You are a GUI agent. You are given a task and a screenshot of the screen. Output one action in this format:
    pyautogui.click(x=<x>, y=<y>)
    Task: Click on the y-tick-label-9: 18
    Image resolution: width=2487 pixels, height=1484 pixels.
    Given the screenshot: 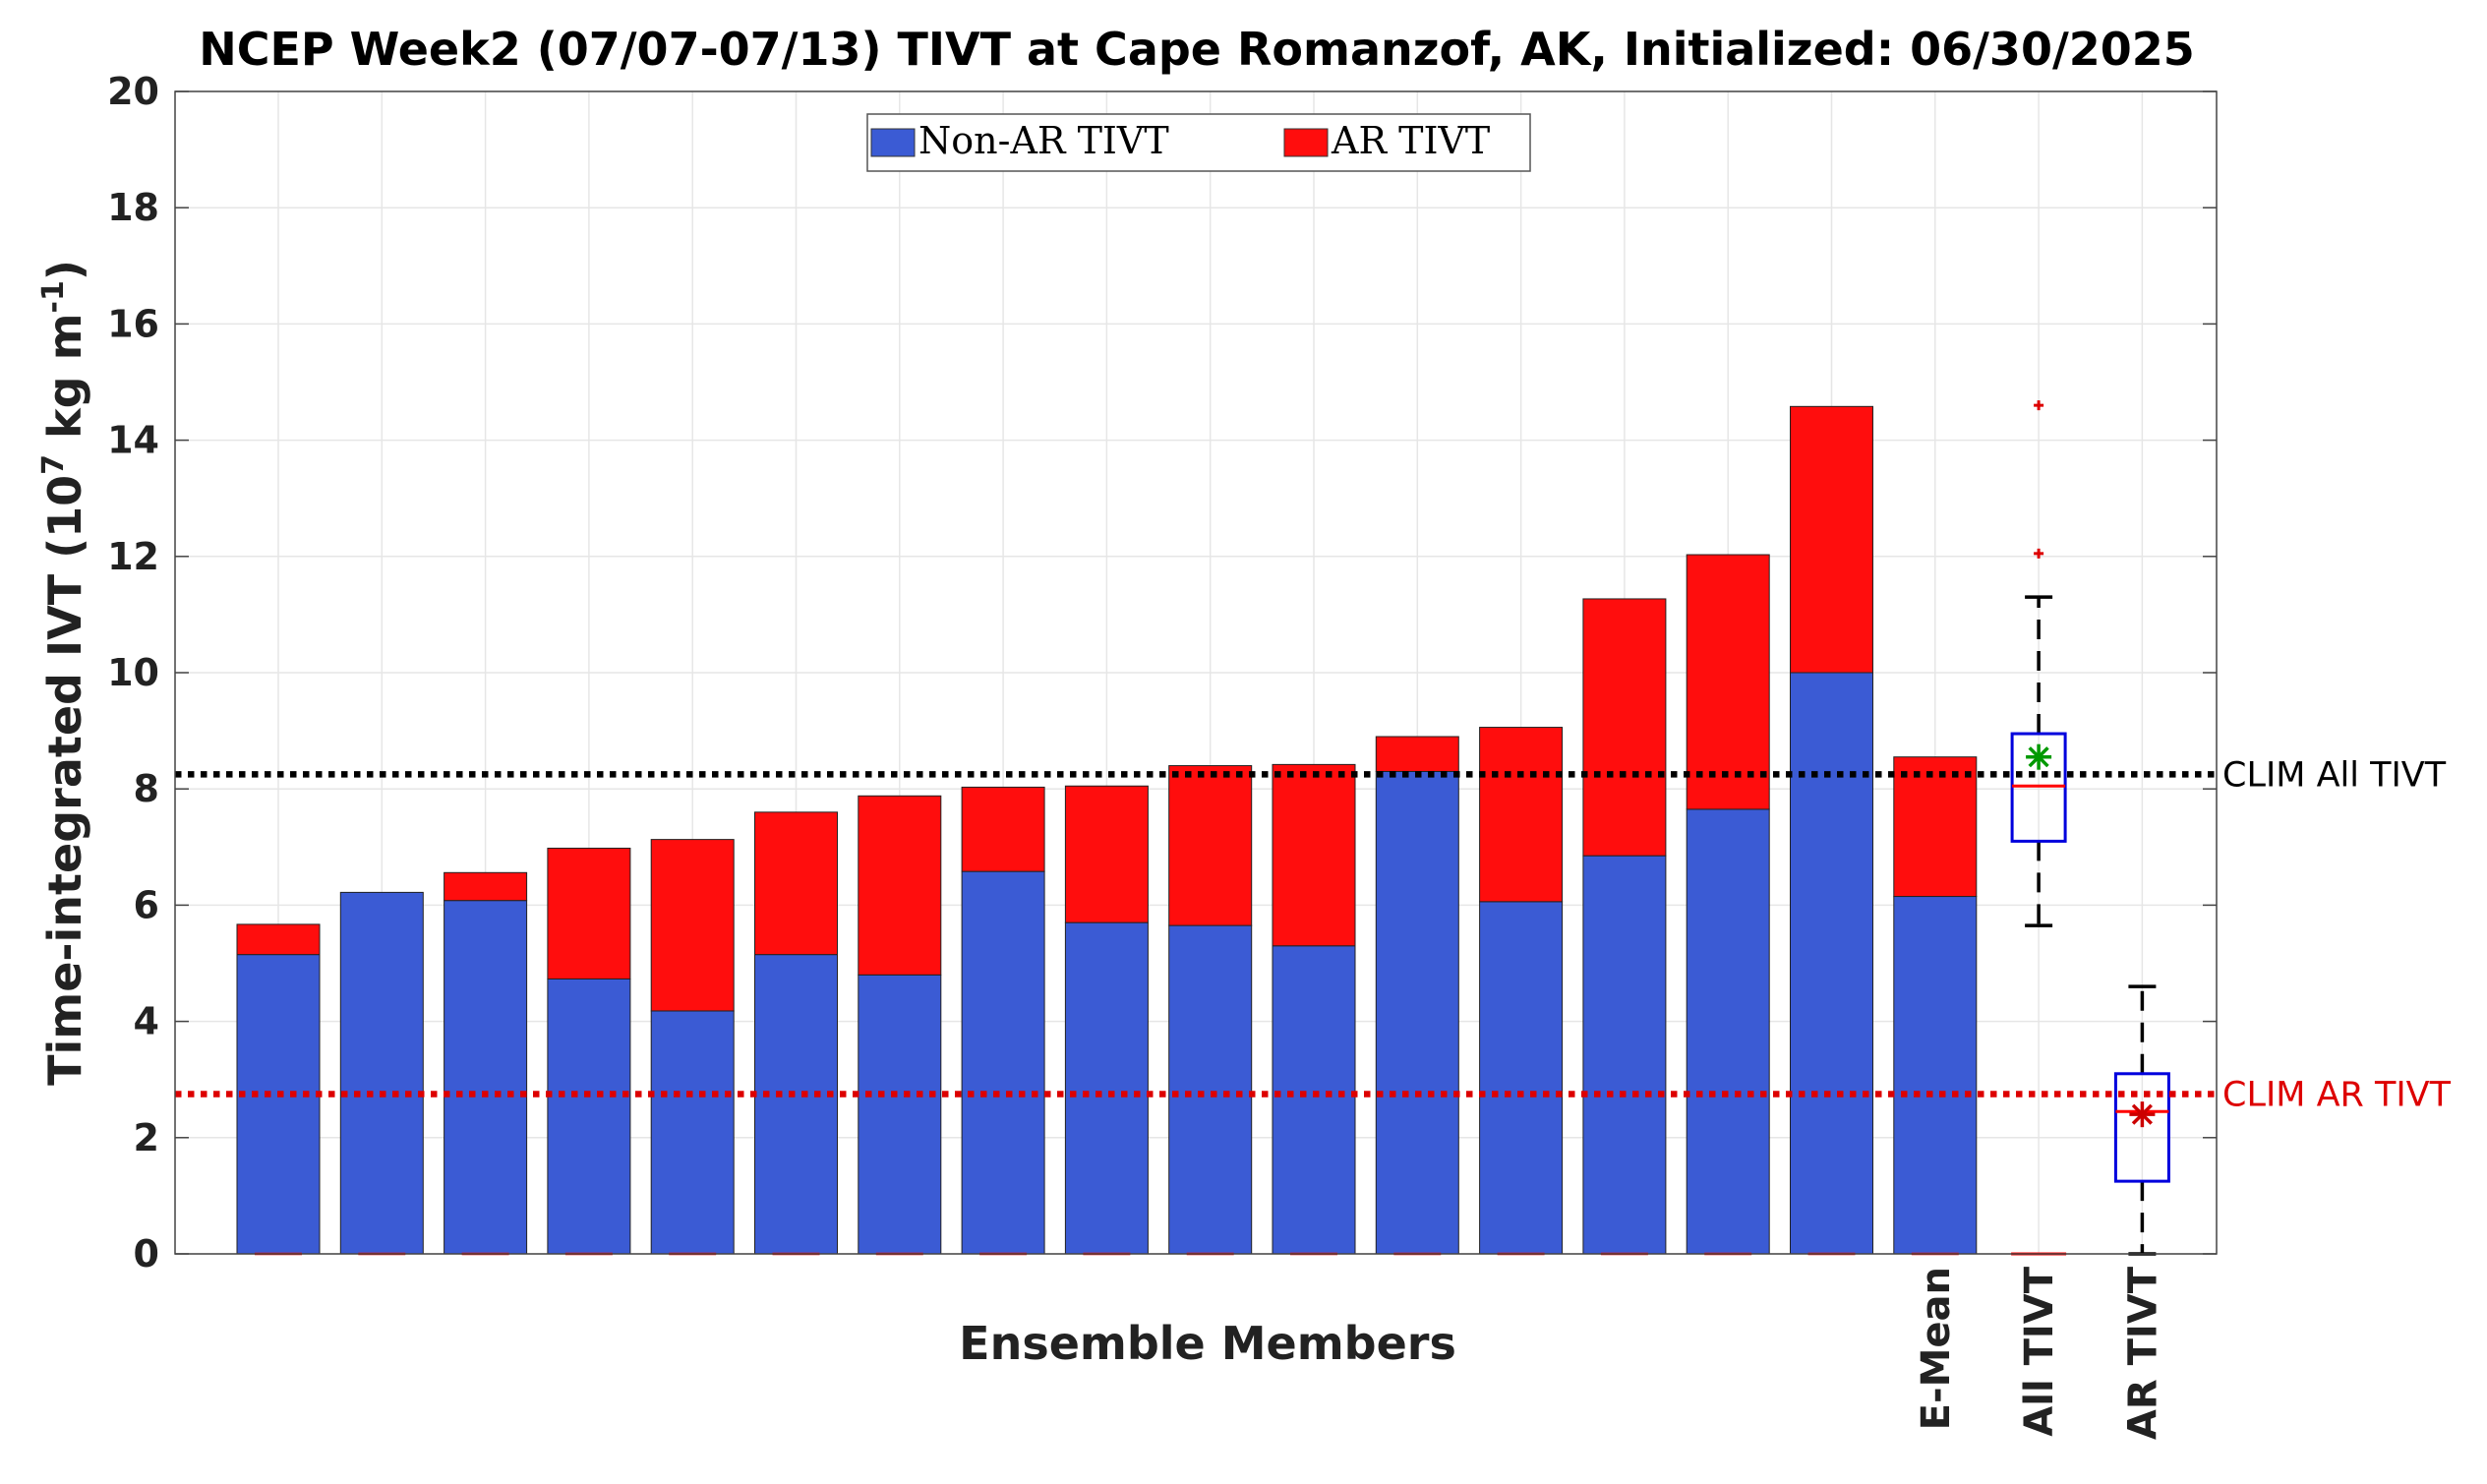 What is the action you would take?
    pyautogui.click(x=133, y=208)
    